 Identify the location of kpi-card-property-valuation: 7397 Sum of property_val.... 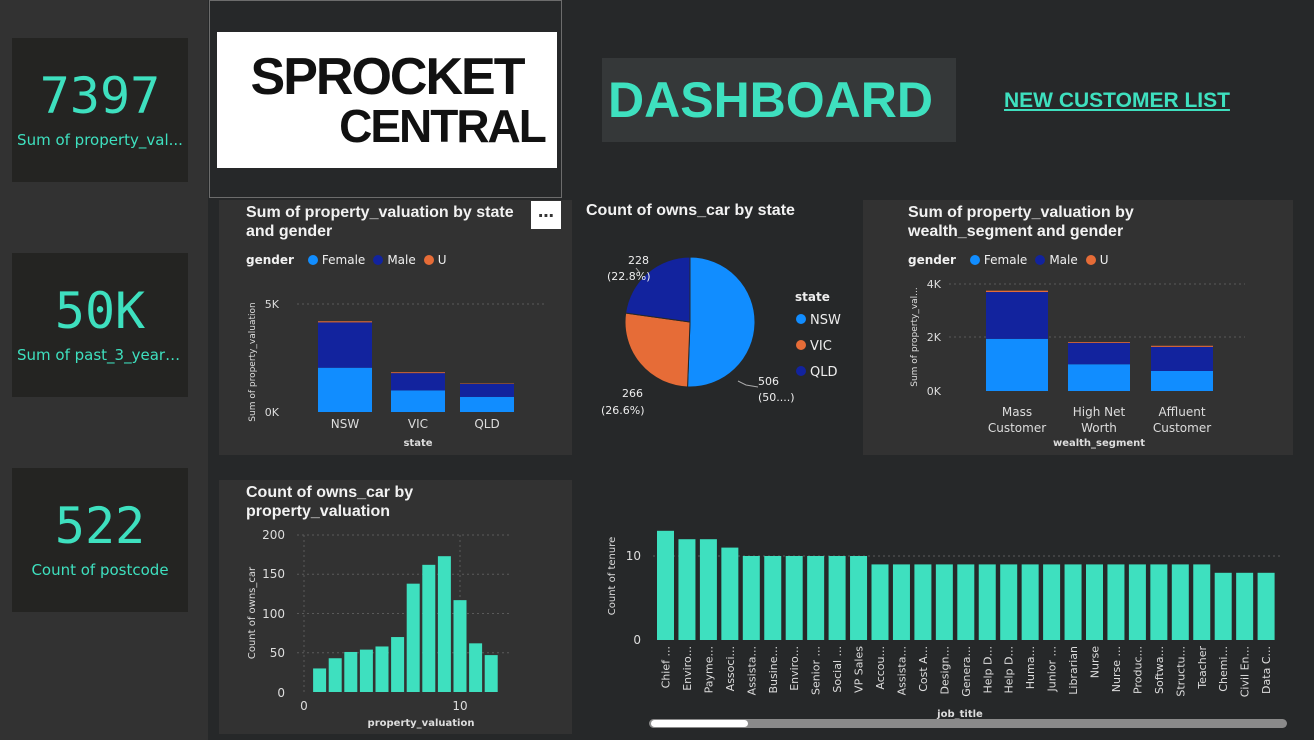
(100, 110).